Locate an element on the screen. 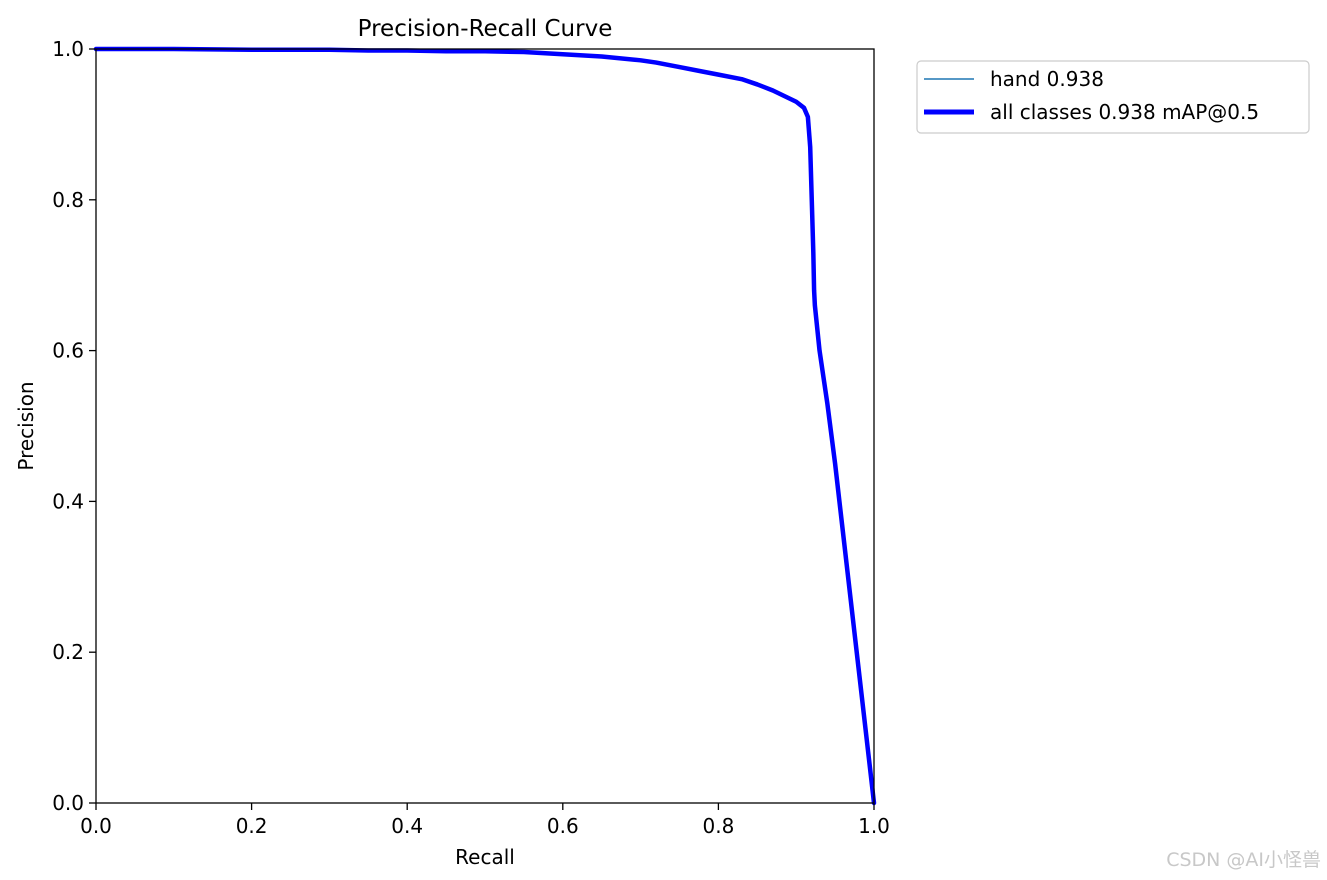 Image resolution: width=1327 pixels, height=880 pixels. legend-frame is located at coordinates (1113, 97).